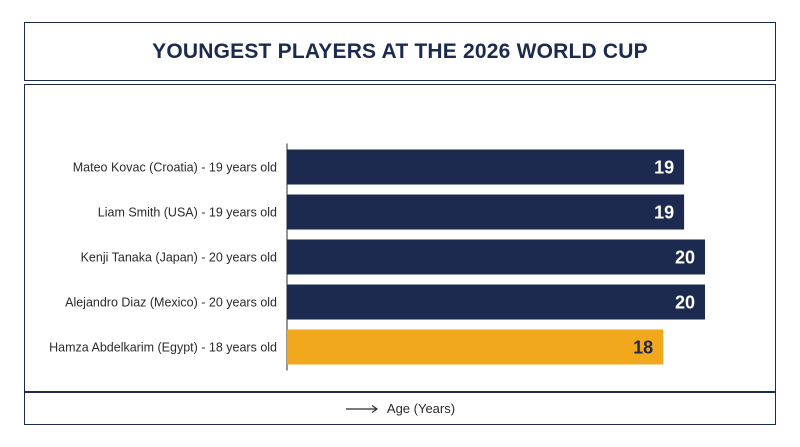 Image resolution: width=800 pixels, height=447 pixels. Describe the element at coordinates (187, 213) in the screenshot. I see `category-label: Liam Smith (USA) - 19 years old` at that location.